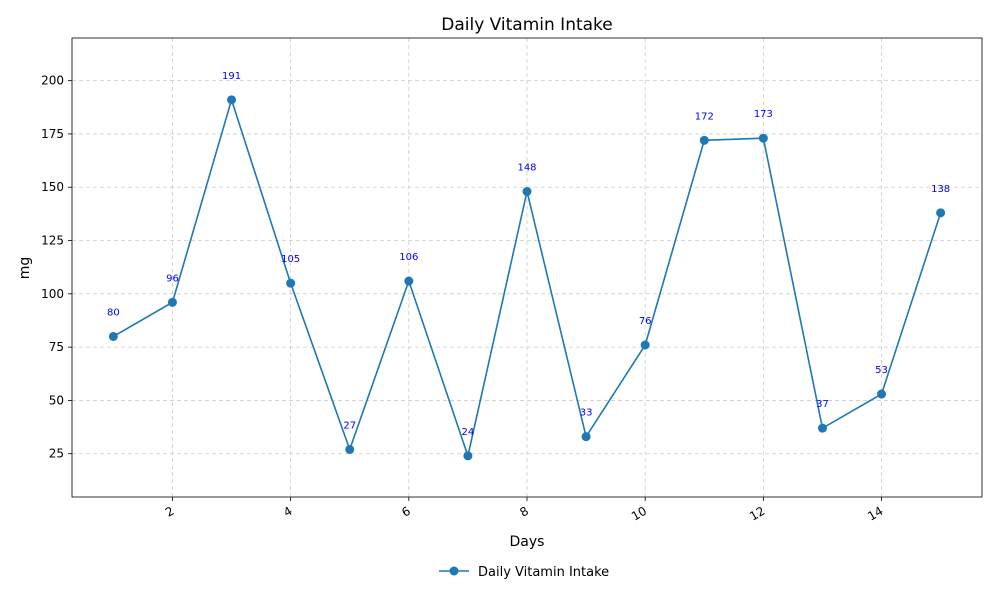 This screenshot has width=1000, height=600. Describe the element at coordinates (52, 187) in the screenshot. I see `y-tick-label: 150` at that location.